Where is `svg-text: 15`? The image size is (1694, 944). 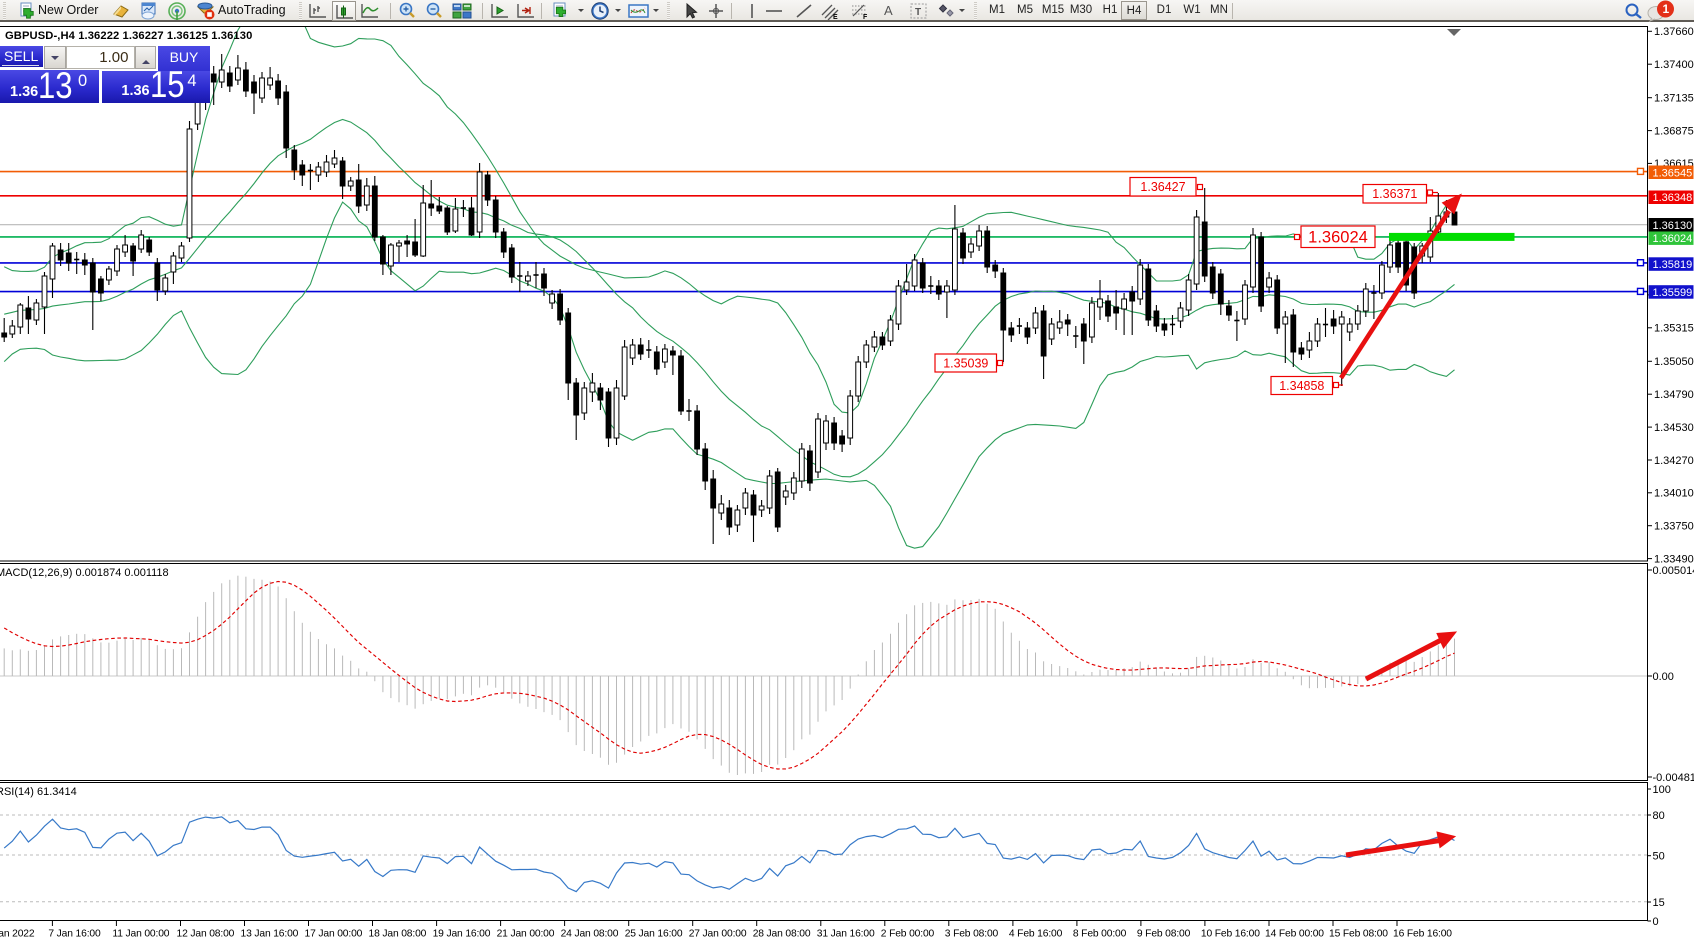
svg-text: 15 is located at coordinates (1659, 903).